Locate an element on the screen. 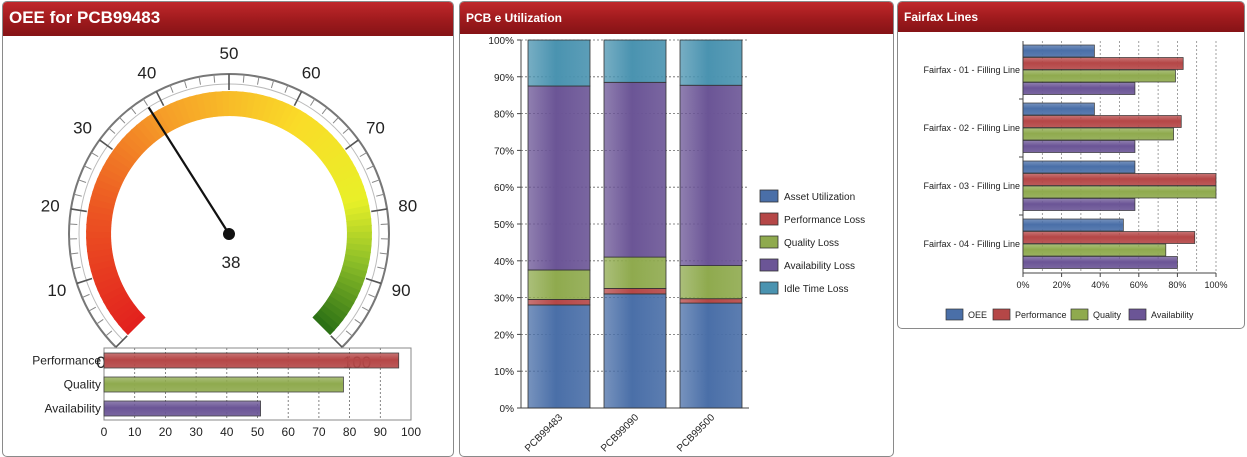 The width and height of the screenshot is (1247, 457). fairfax-x-tick-label: 80% is located at coordinates (1177, 285).